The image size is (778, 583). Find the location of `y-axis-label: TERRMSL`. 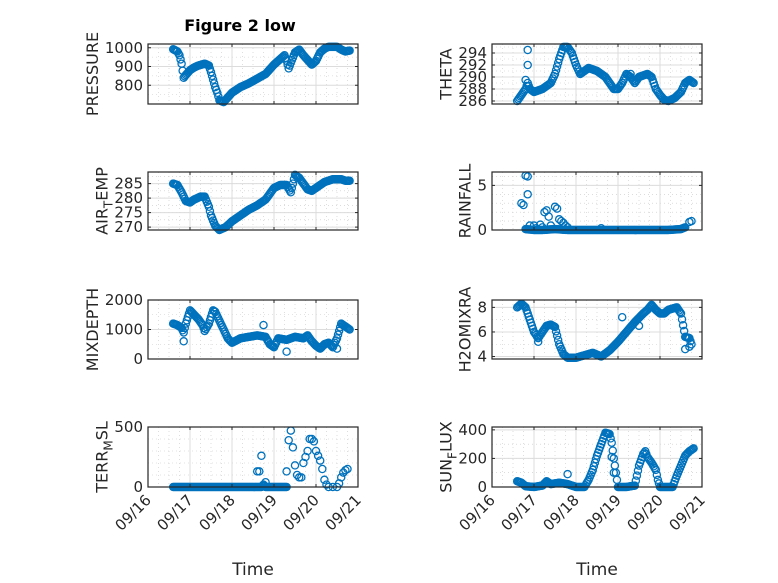

y-axis-label: TERRMSL is located at coordinates (104, 457).